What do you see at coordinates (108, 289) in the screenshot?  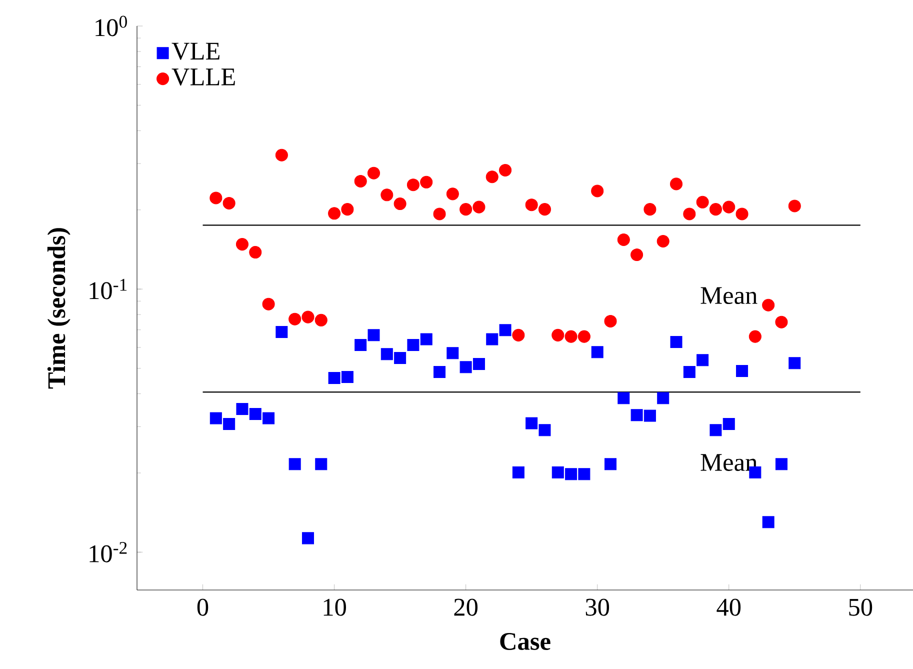 I see `y-tick-label: 10$^{-1}$` at bounding box center [108, 289].